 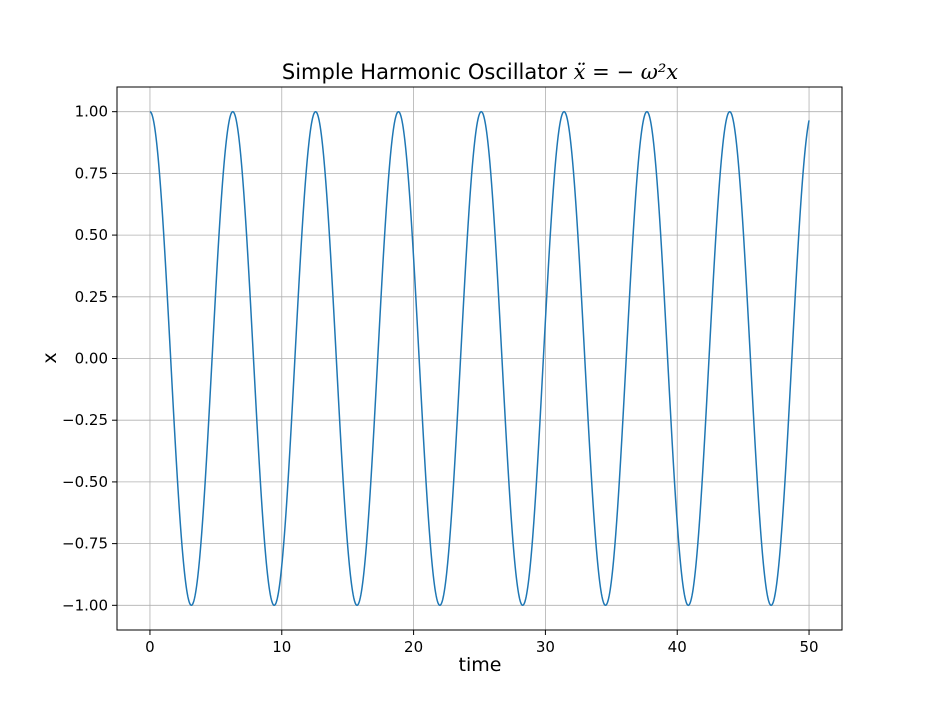 I want to click on x-tick-label: 0, so click(x=150, y=647).